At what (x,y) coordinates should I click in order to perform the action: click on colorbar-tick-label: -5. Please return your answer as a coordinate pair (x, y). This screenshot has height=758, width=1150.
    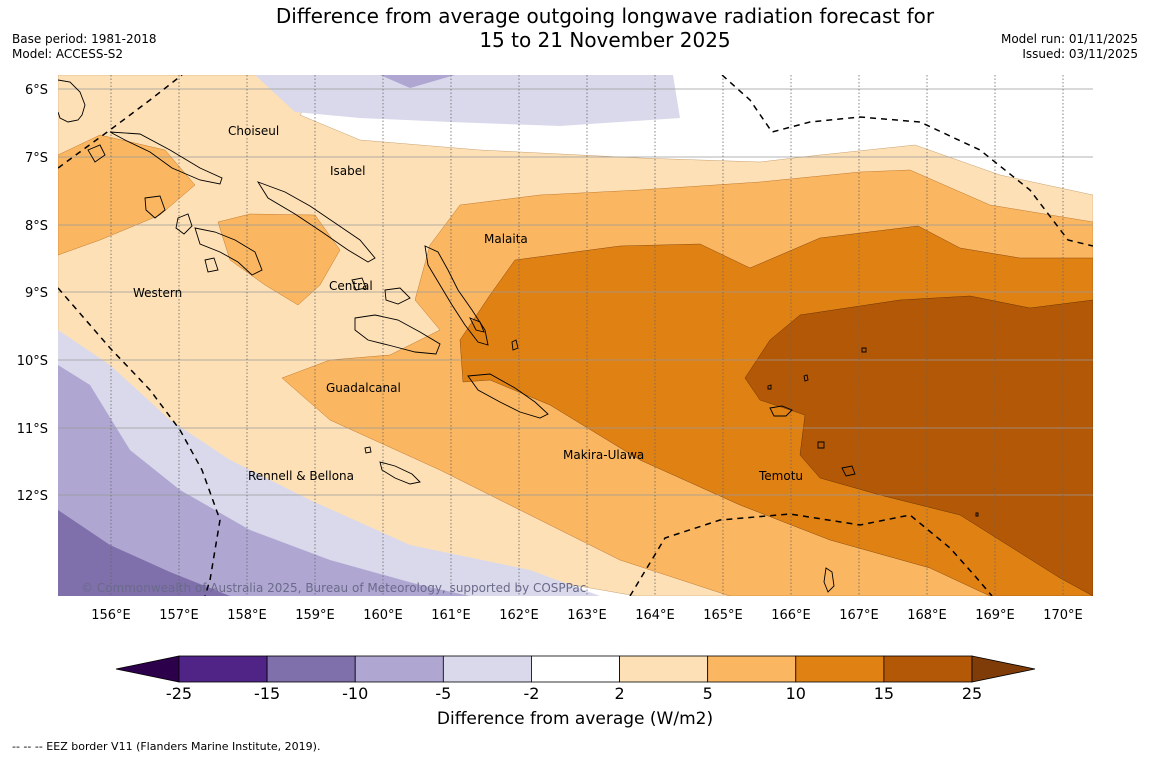
    Looking at the image, I should click on (443, 693).